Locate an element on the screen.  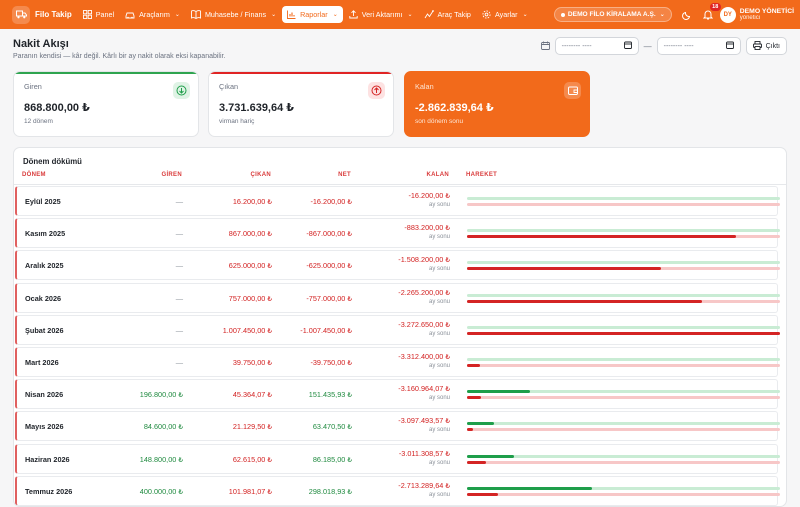
date-filters: -------- ---- — -------- ---- Çıktı is located at coordinates (663, 46).